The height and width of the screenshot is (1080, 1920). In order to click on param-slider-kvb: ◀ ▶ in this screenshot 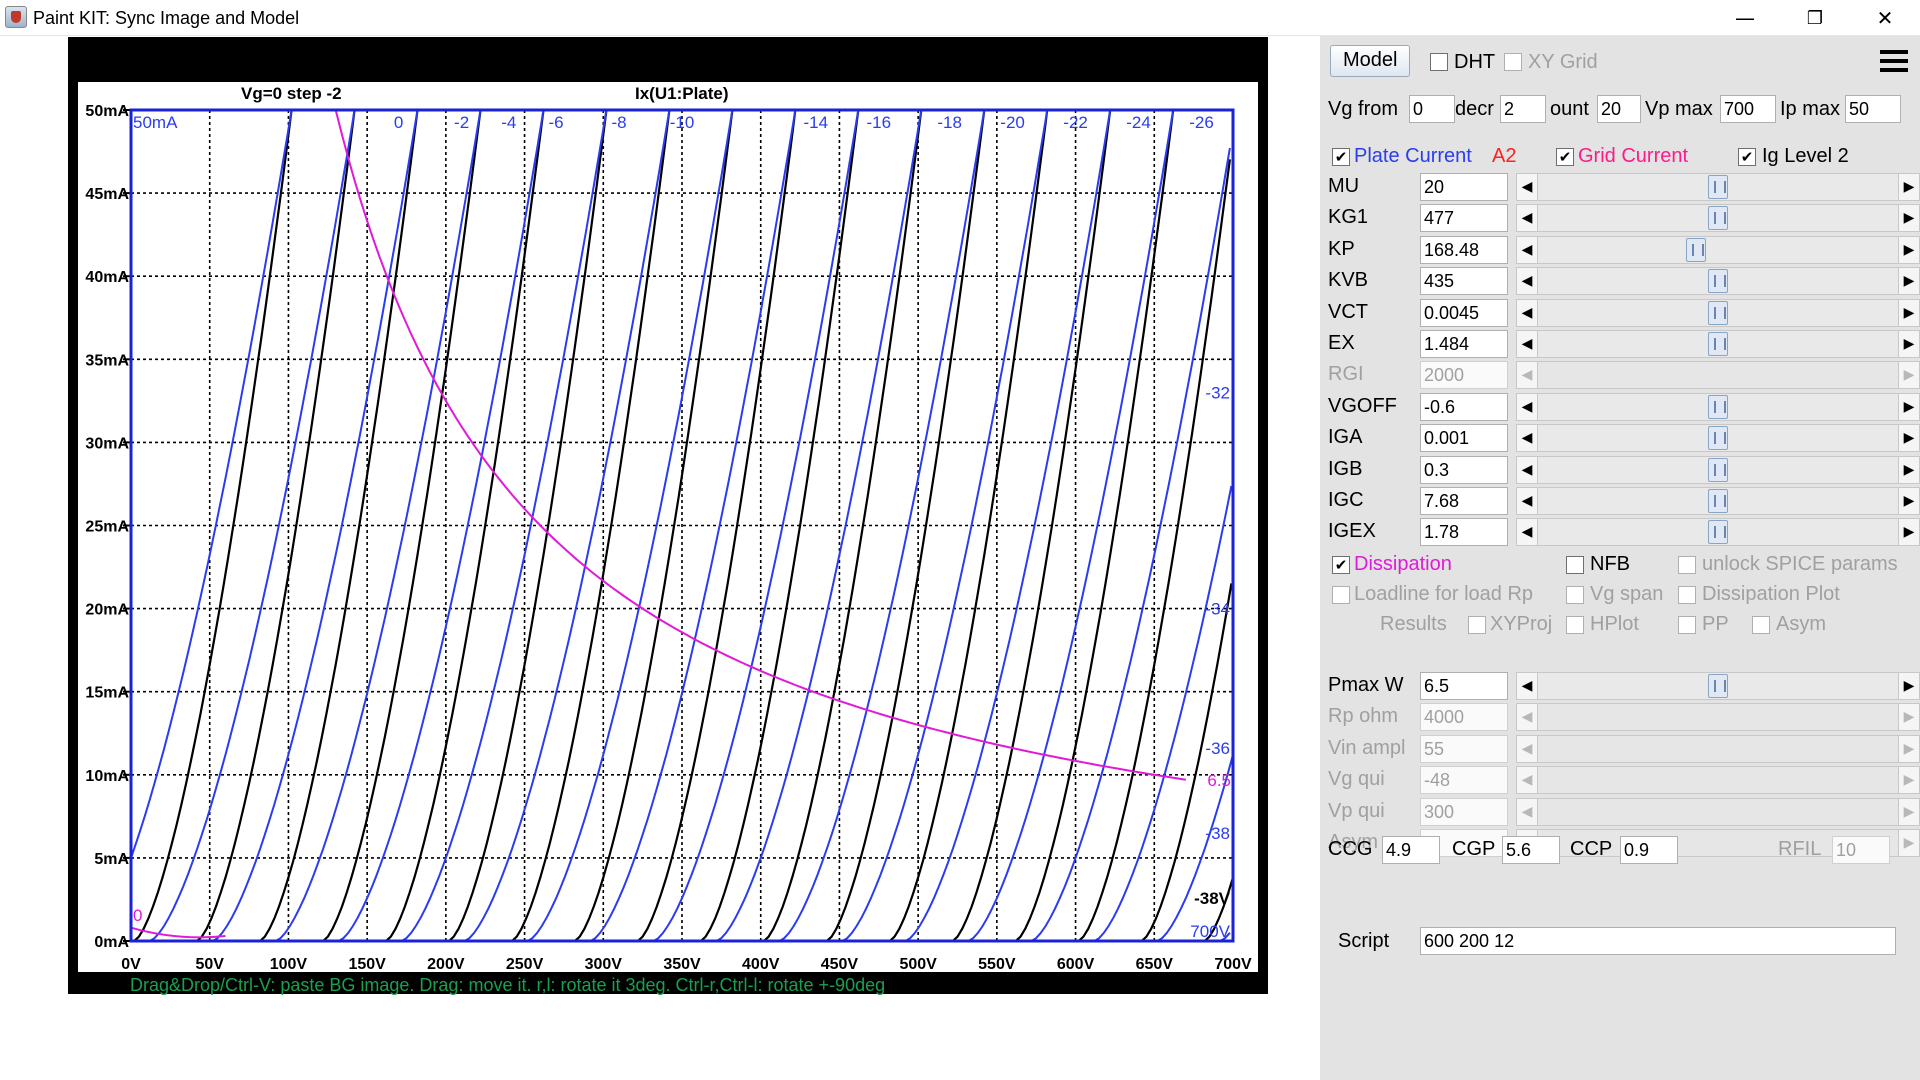, I will do `click(1718, 281)`.